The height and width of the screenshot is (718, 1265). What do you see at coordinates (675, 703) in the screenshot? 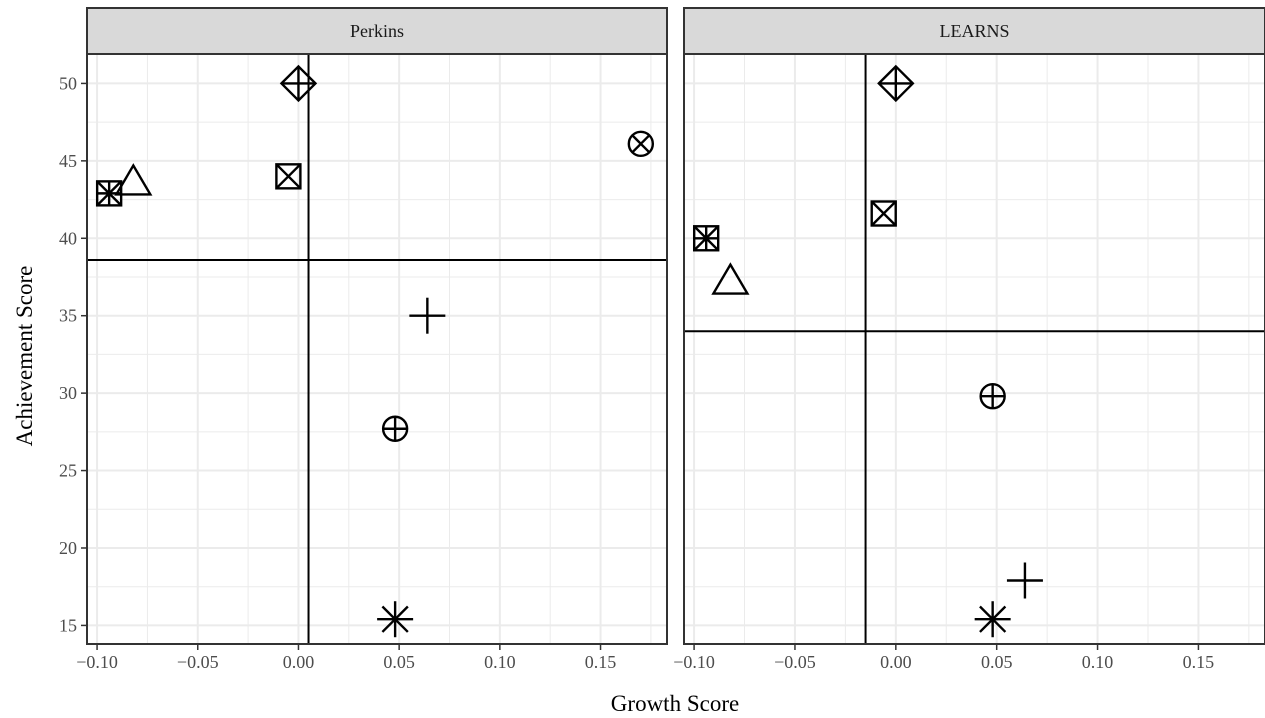
I see `x-axis-title: Growth Score` at bounding box center [675, 703].